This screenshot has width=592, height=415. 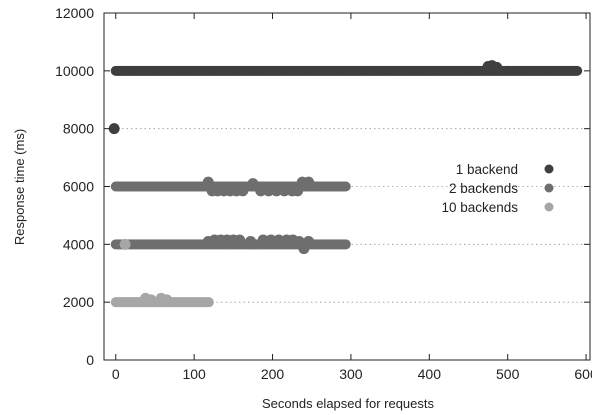 What do you see at coordinates (479, 207) in the screenshot?
I see `legend-label: 10 backends` at bounding box center [479, 207].